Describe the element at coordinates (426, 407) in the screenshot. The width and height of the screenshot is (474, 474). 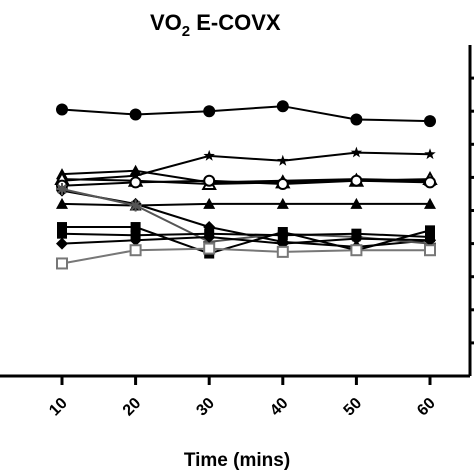
I see `x-tick-label: 60` at that location.